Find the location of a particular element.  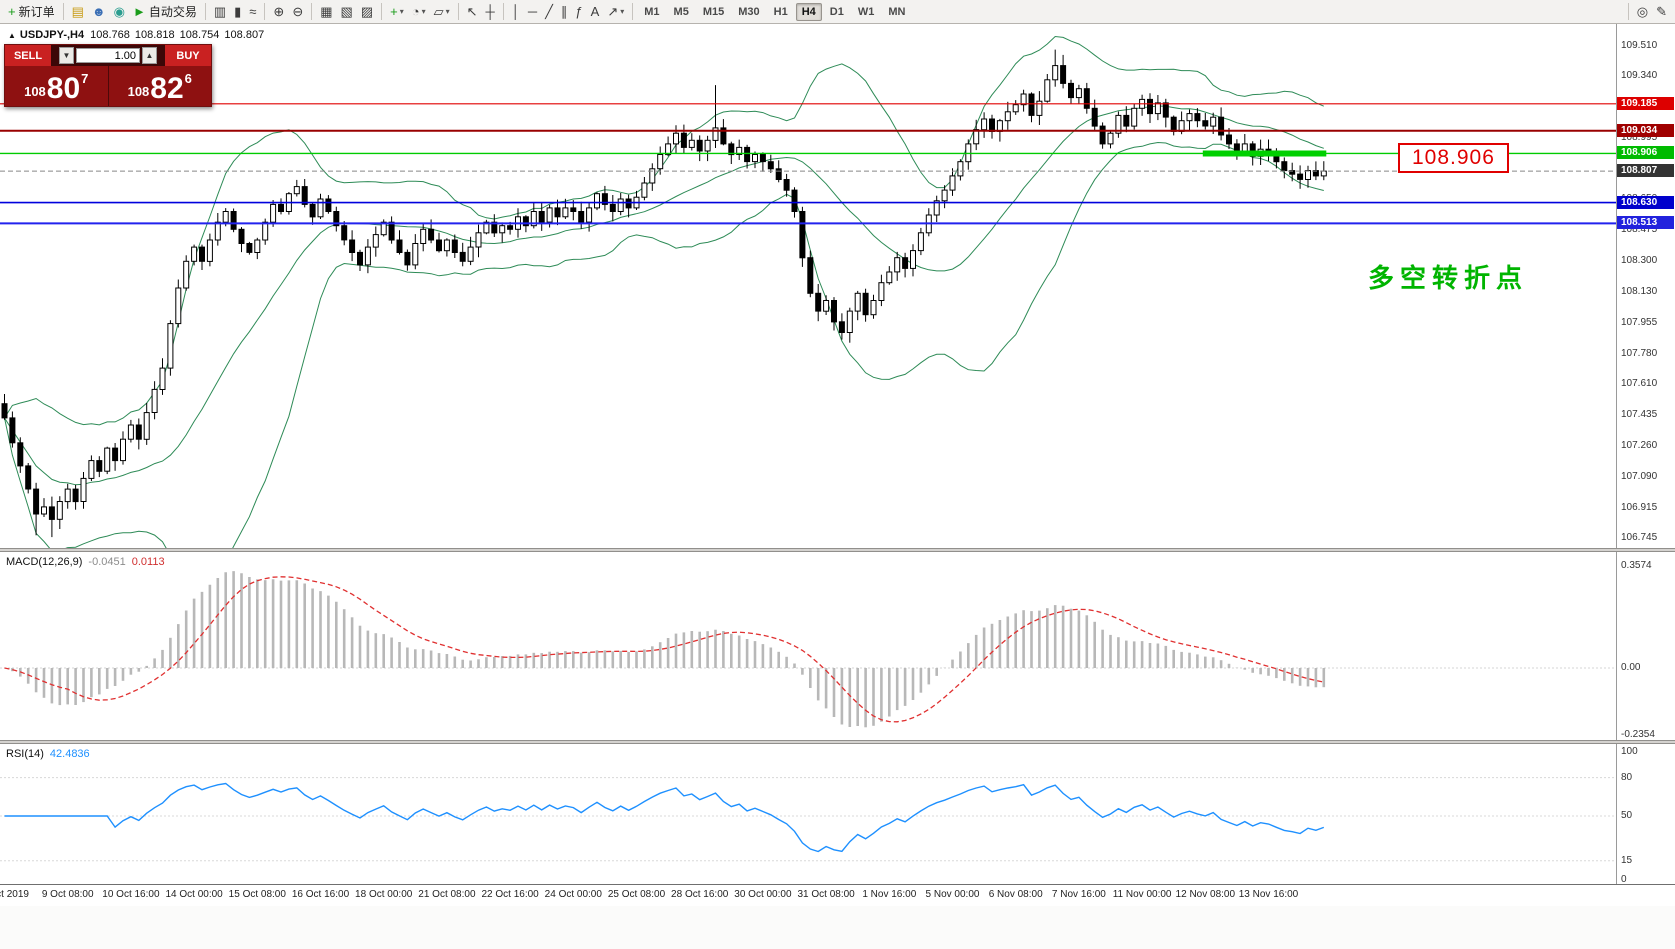

crosshair-button: ┼ is located at coordinates (490, 12).